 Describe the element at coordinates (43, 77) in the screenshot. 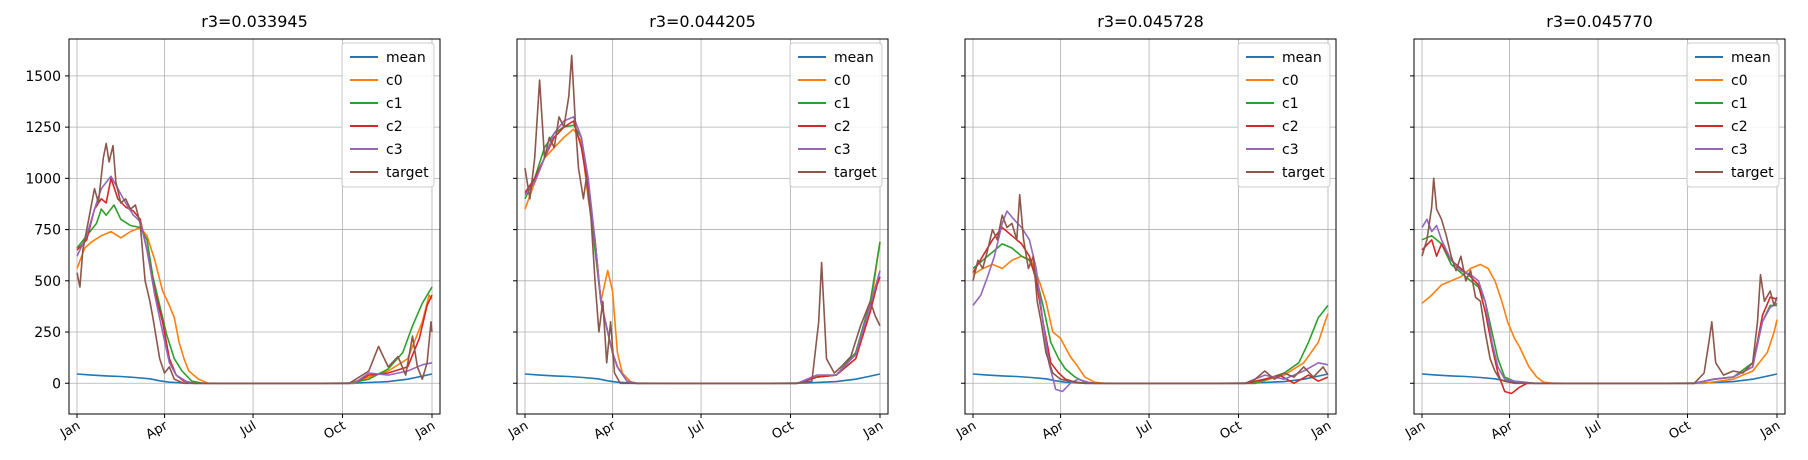

I see `y-tick-label: 1500` at that location.